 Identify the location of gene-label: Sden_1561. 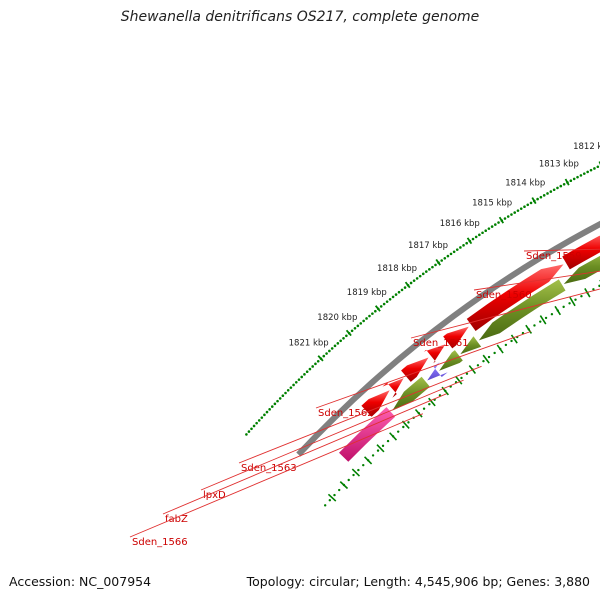
(441, 343).